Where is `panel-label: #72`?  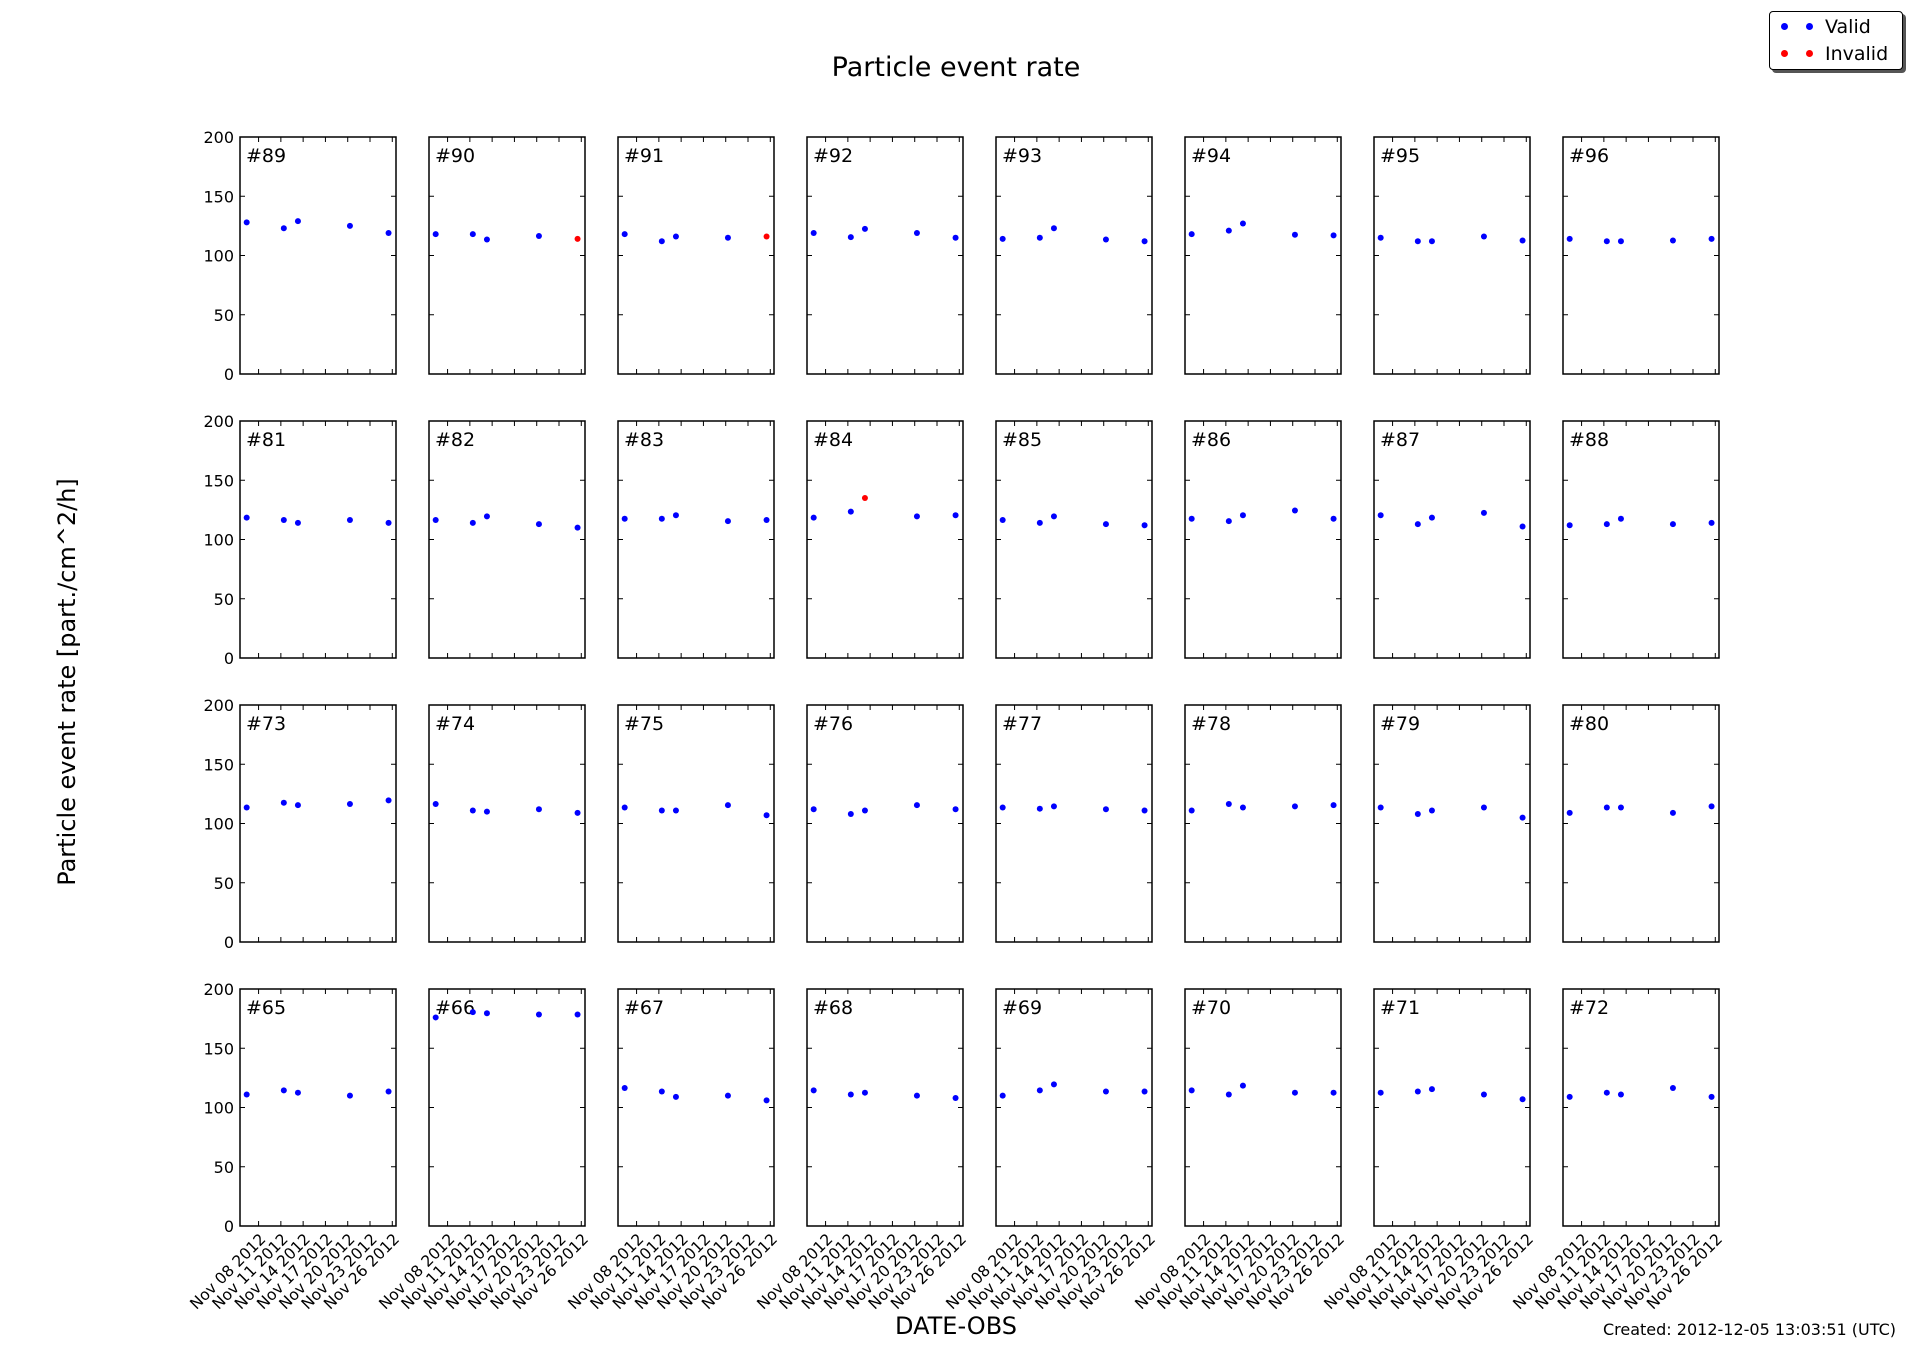
panel-label: #72 is located at coordinates (1589, 1008).